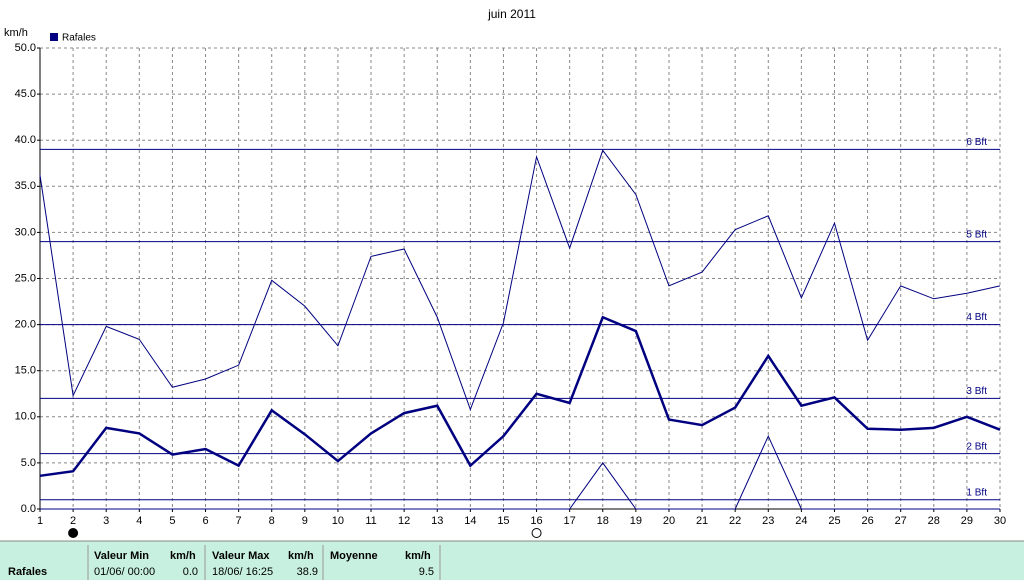 The height and width of the screenshot is (580, 1024). Describe the element at coordinates (338, 521) in the screenshot. I see `x-tick-label: 10` at that location.